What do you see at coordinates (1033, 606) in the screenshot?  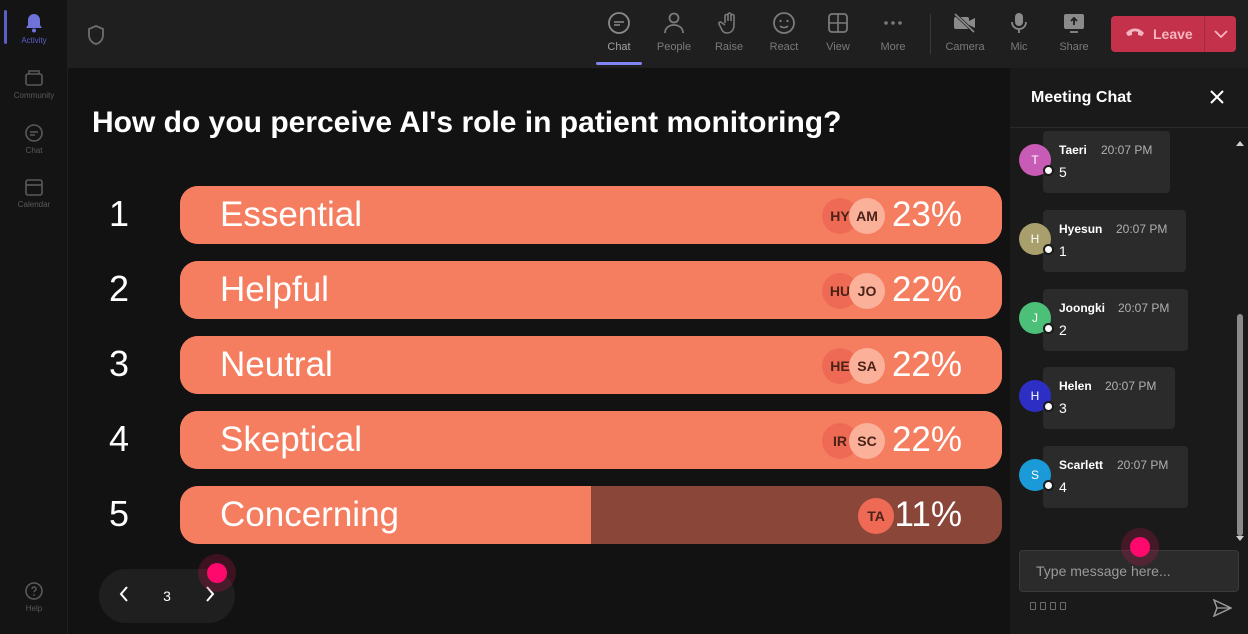 I see `format-icon` at bounding box center [1033, 606].